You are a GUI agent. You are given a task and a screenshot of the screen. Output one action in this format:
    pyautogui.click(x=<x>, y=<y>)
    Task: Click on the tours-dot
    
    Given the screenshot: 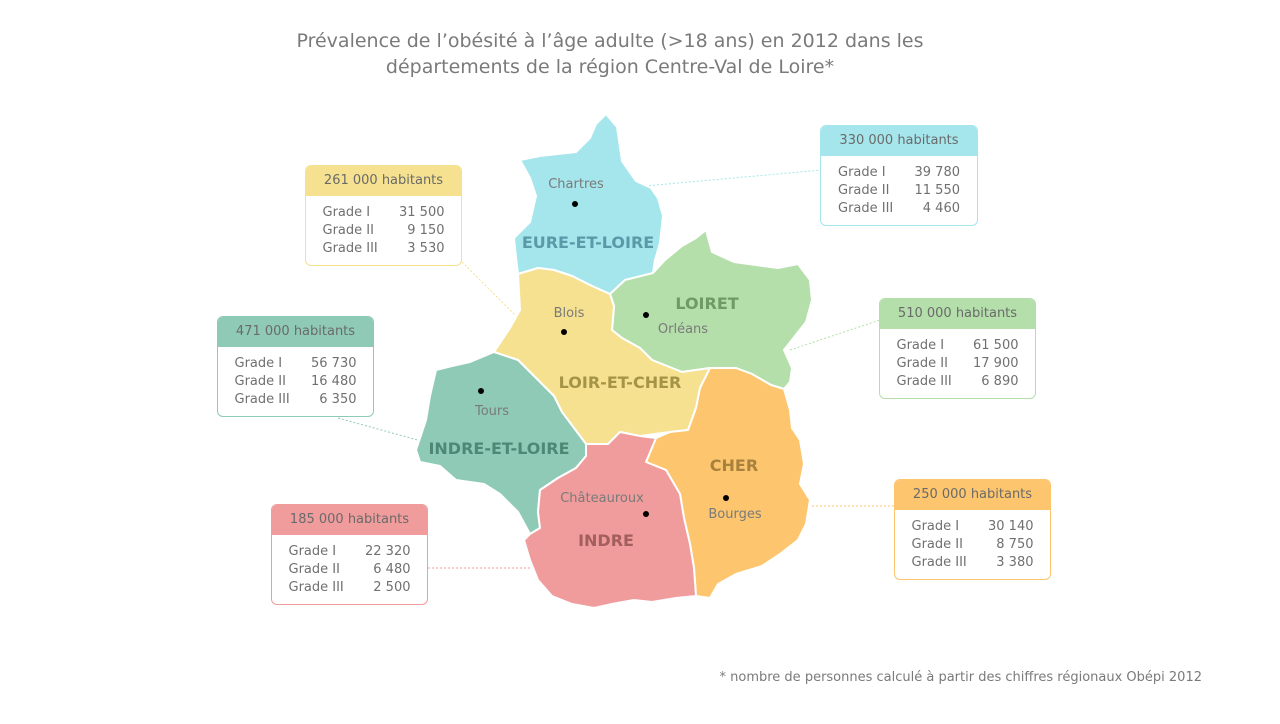 What is the action you would take?
    pyautogui.click(x=481, y=391)
    